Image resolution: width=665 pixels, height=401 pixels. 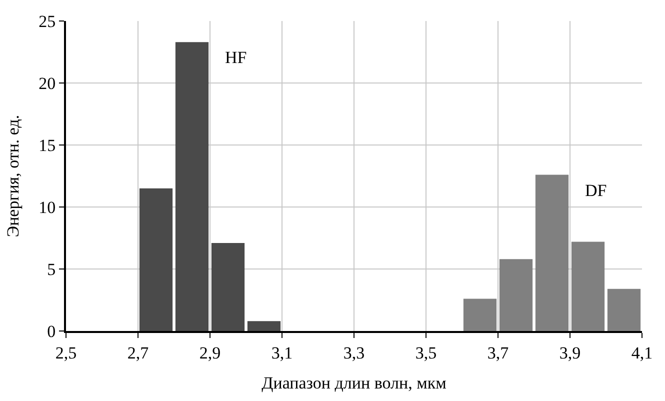 What do you see at coordinates (66, 352) in the screenshot?
I see `x-tick-label: 2,5` at bounding box center [66, 352].